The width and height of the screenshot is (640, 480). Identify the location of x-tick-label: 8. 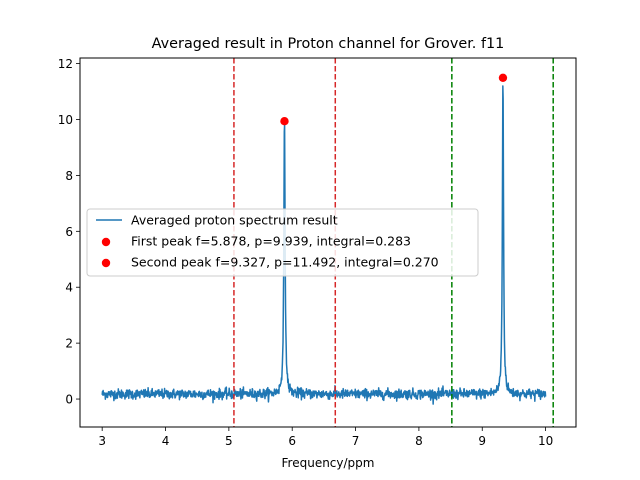
(419, 441).